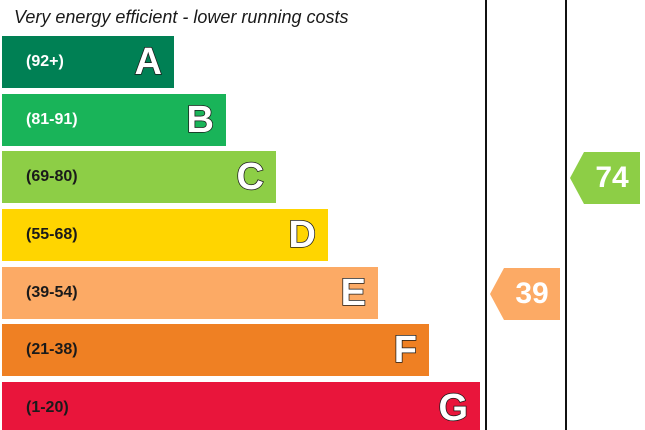  I want to click on band-range-label: (55-68), so click(52, 234).